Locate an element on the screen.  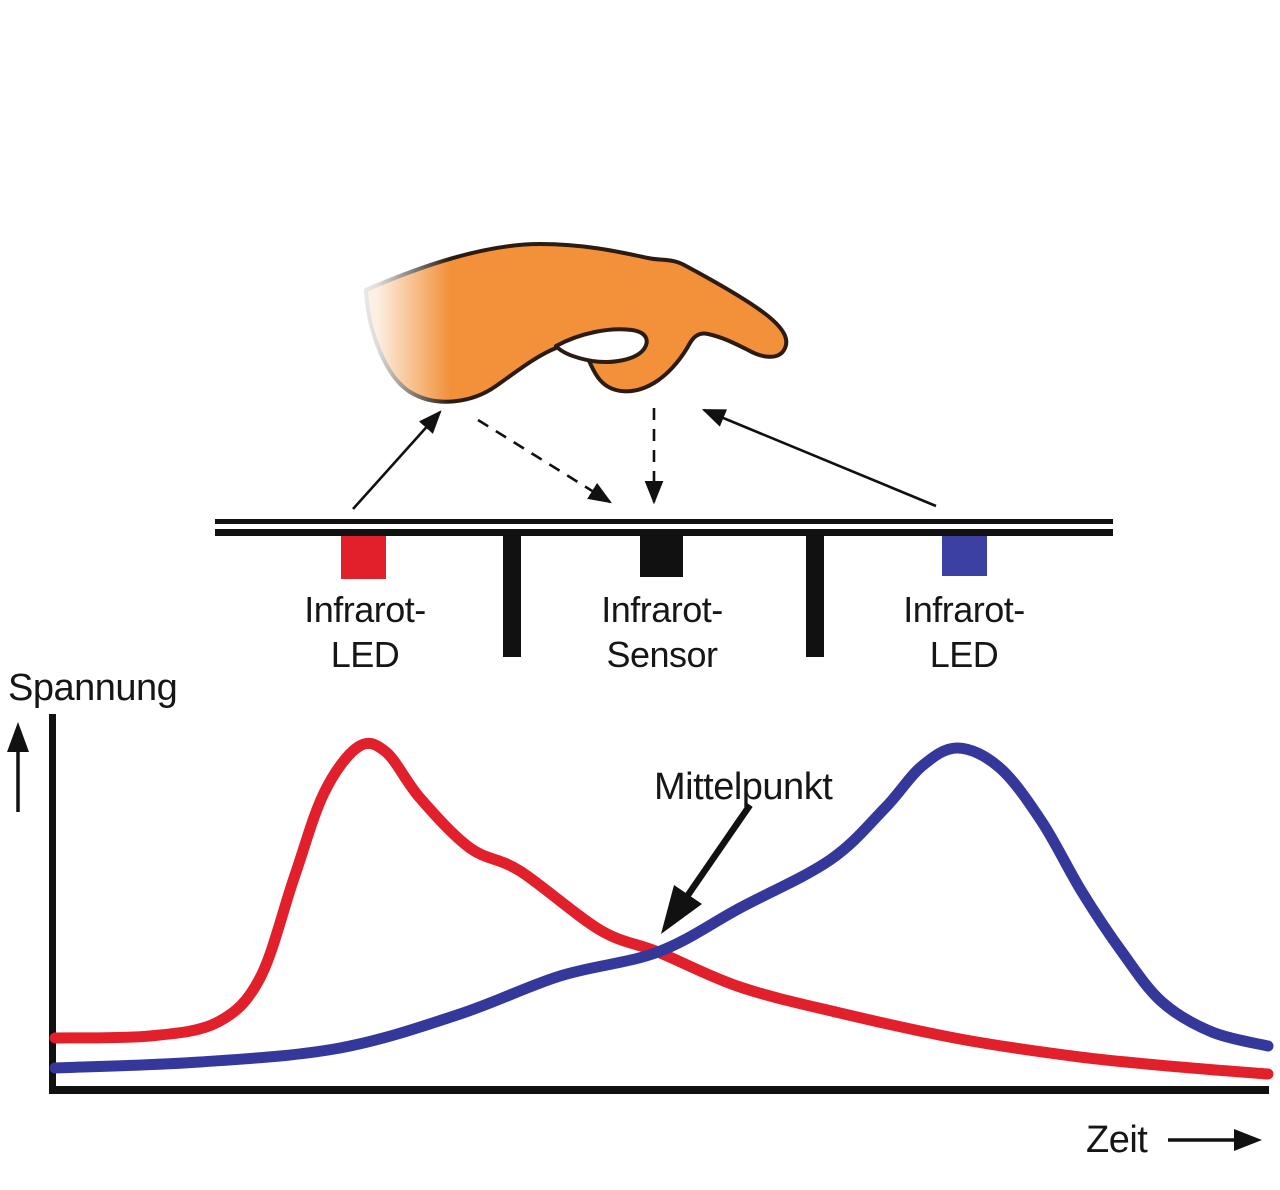
hand-fade-overlay is located at coordinates (394, 325).